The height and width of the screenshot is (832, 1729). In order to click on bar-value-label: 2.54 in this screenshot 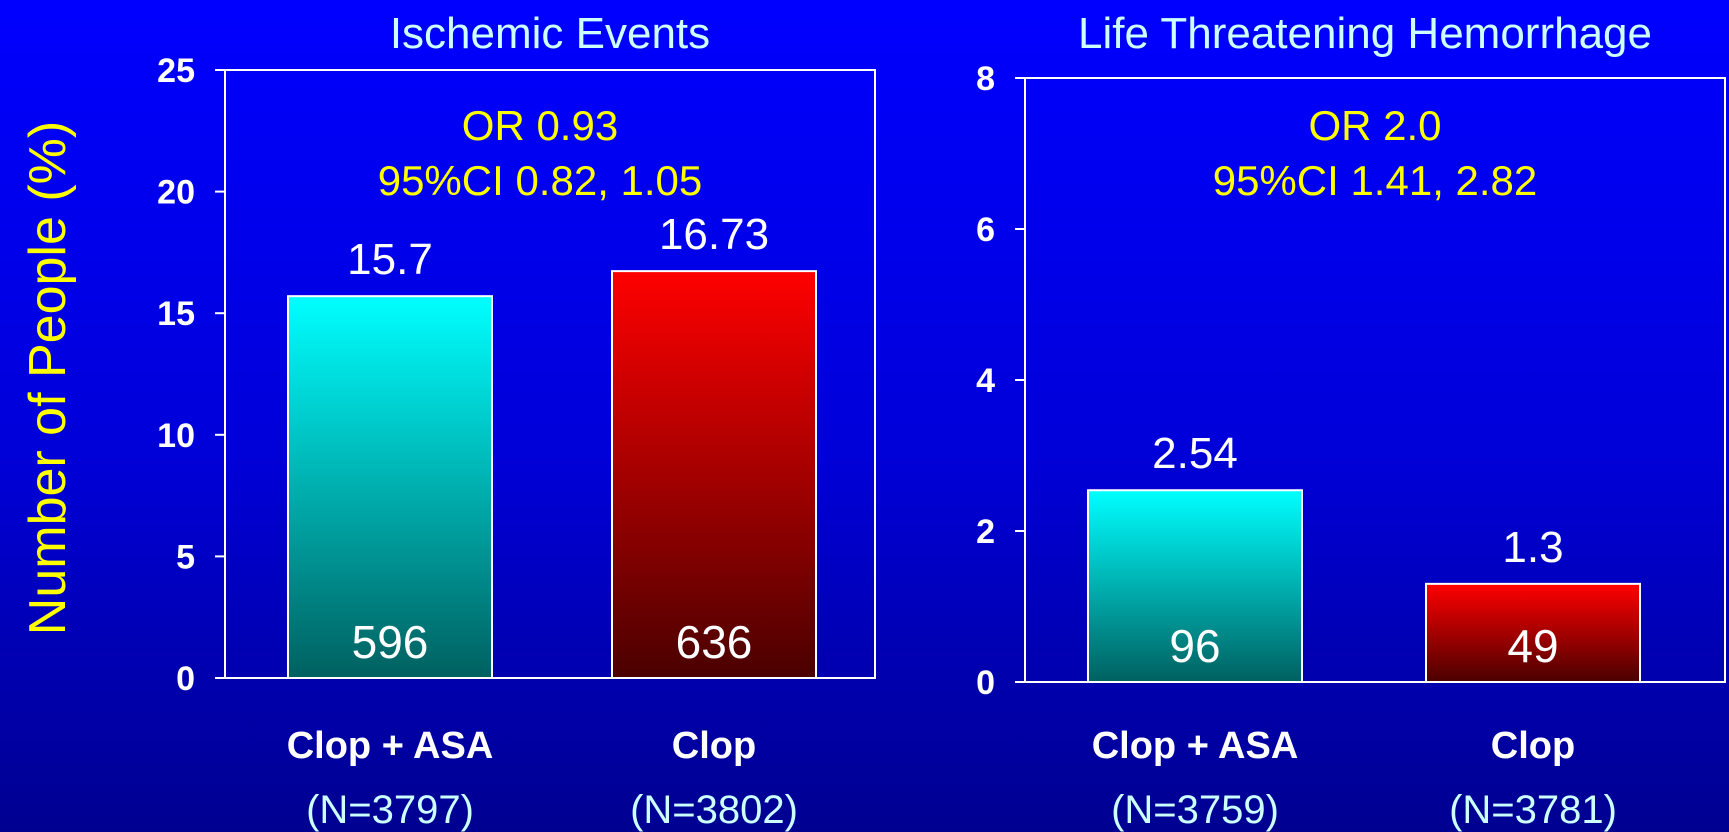, I will do `click(1195, 453)`.